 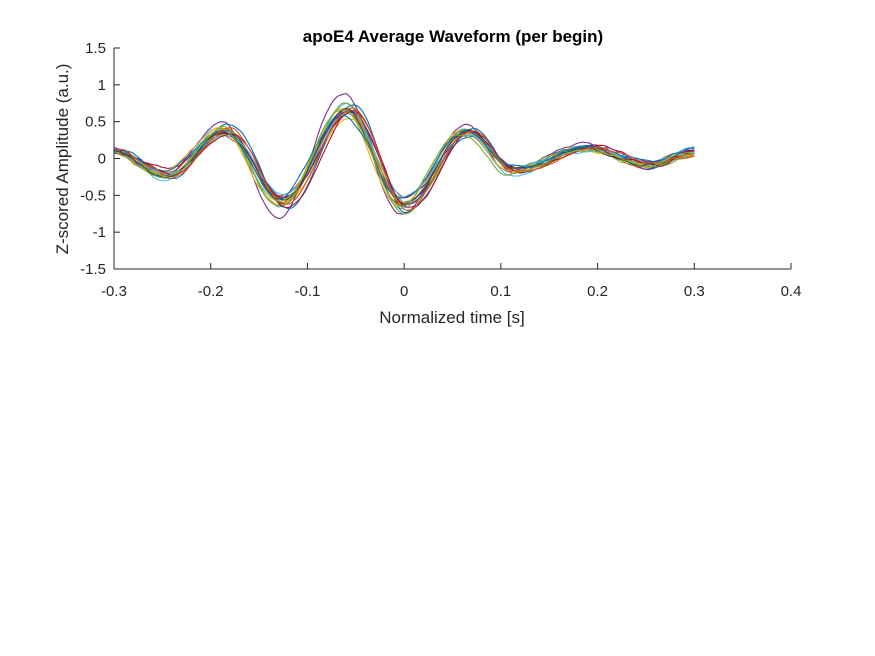 I want to click on x-tick-label: -0.1, so click(x=307, y=291).